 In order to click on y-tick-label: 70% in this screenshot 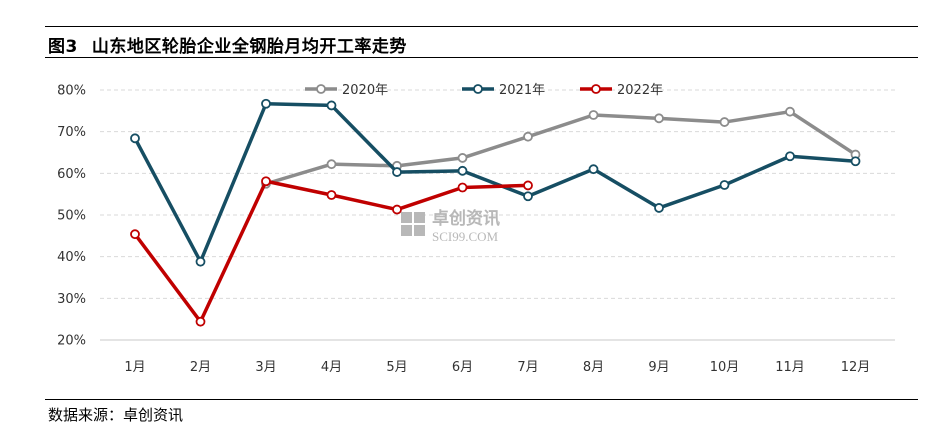, I will do `click(71, 132)`.